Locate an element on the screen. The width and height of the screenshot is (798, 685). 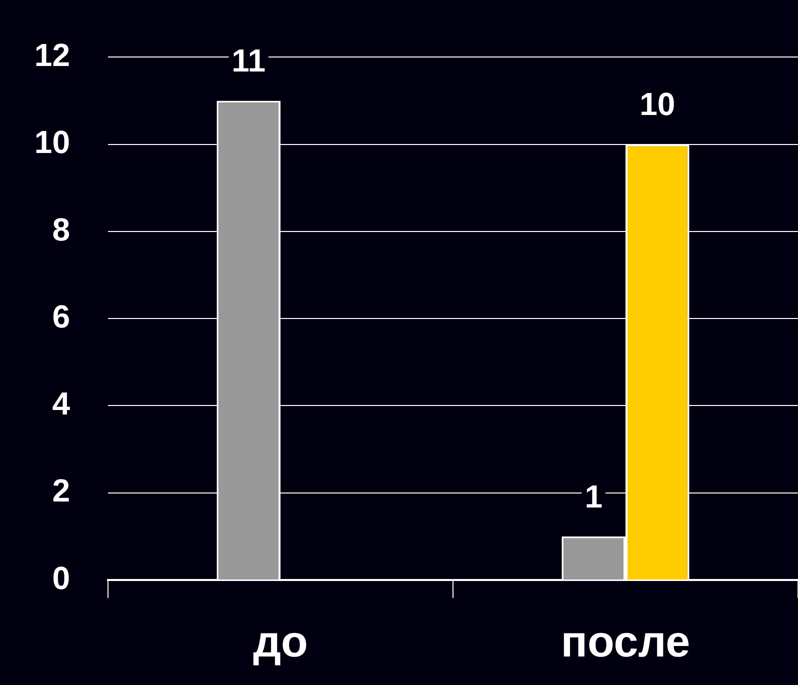
y-tick-label: 10 is located at coordinates (52, 142).